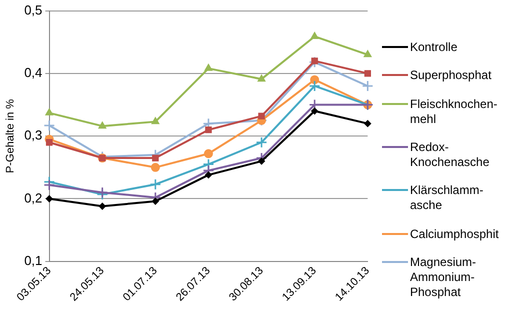 The image size is (520, 311). What do you see at coordinates (455, 234) in the screenshot?
I see `legend-label: Calciumphosphit` at bounding box center [455, 234].